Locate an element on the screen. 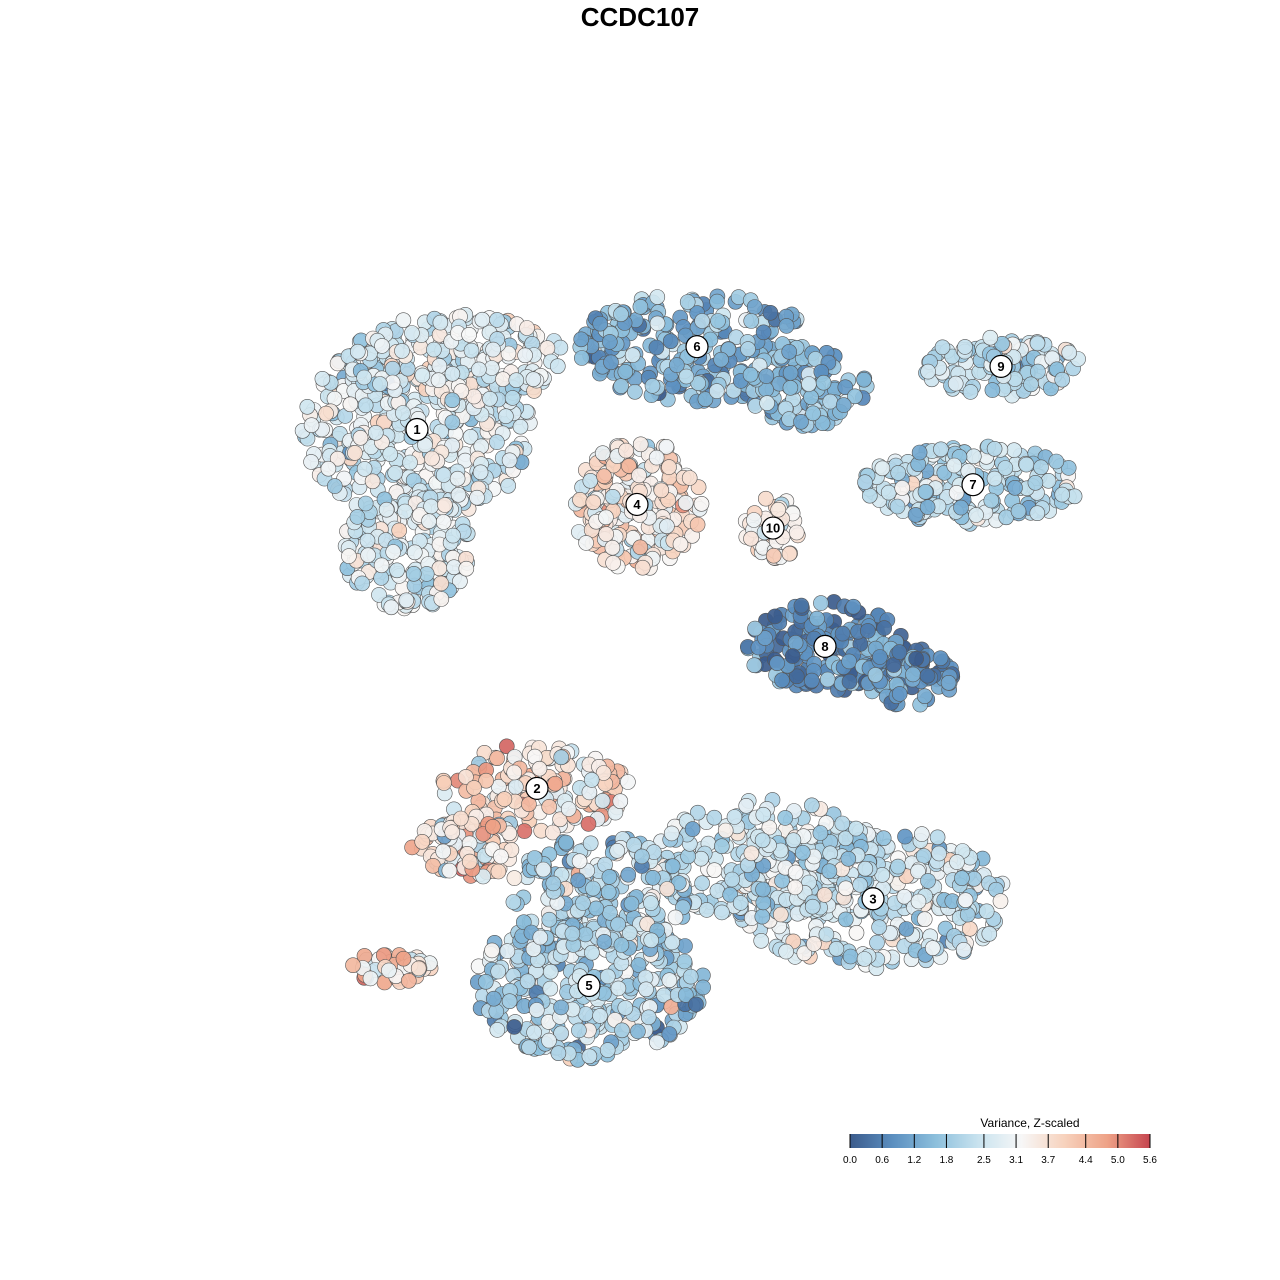 The width and height of the screenshot is (1280, 1280). legend-title: Variance, Z-scaled is located at coordinates (1029, 1123).